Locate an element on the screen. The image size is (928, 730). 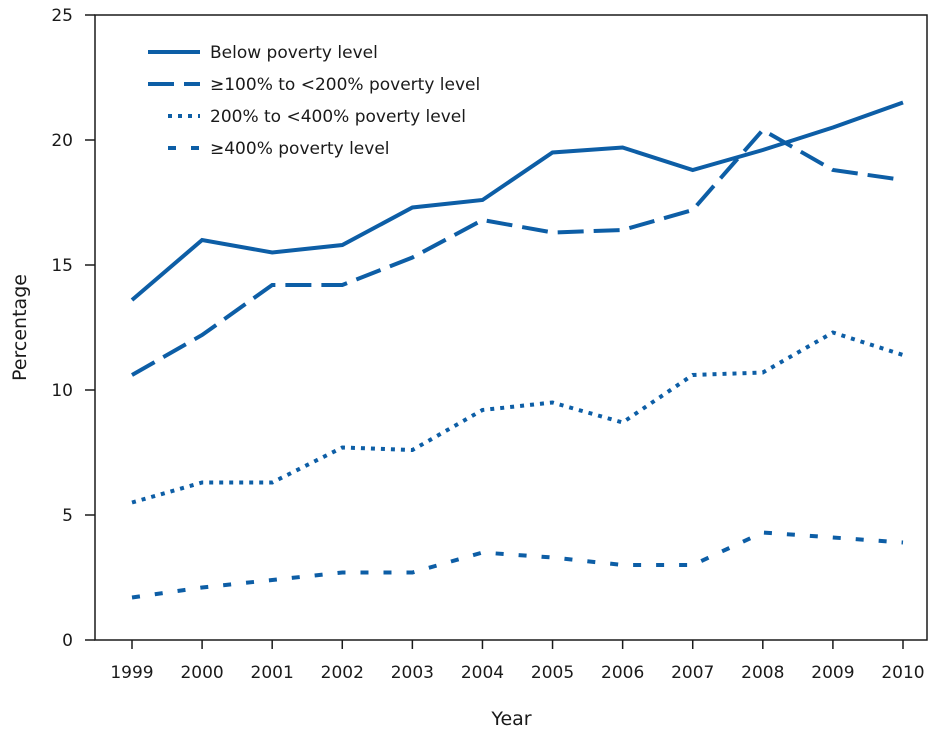
x-tick-label: 2005 is located at coordinates (552, 673).